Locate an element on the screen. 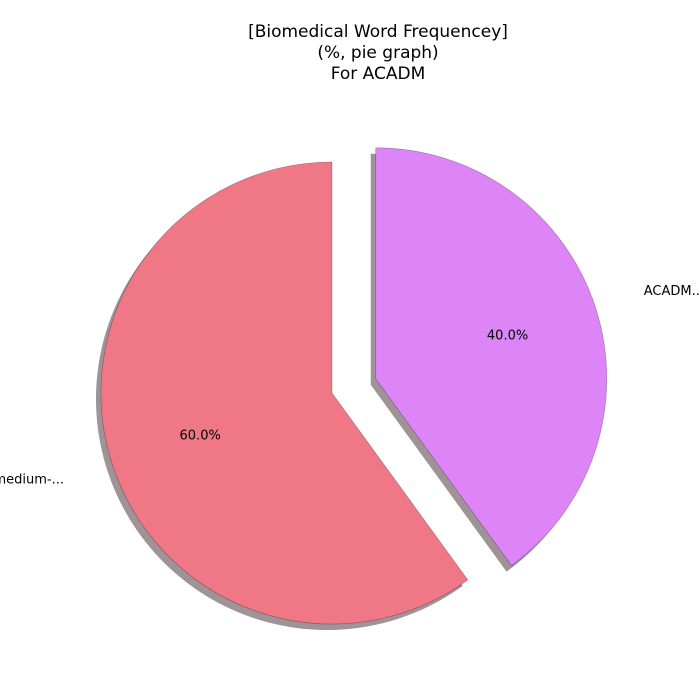 This screenshot has height=700, width=700. chart-title-line-1: [Biomedical Word Frequencey] is located at coordinates (378, 32).